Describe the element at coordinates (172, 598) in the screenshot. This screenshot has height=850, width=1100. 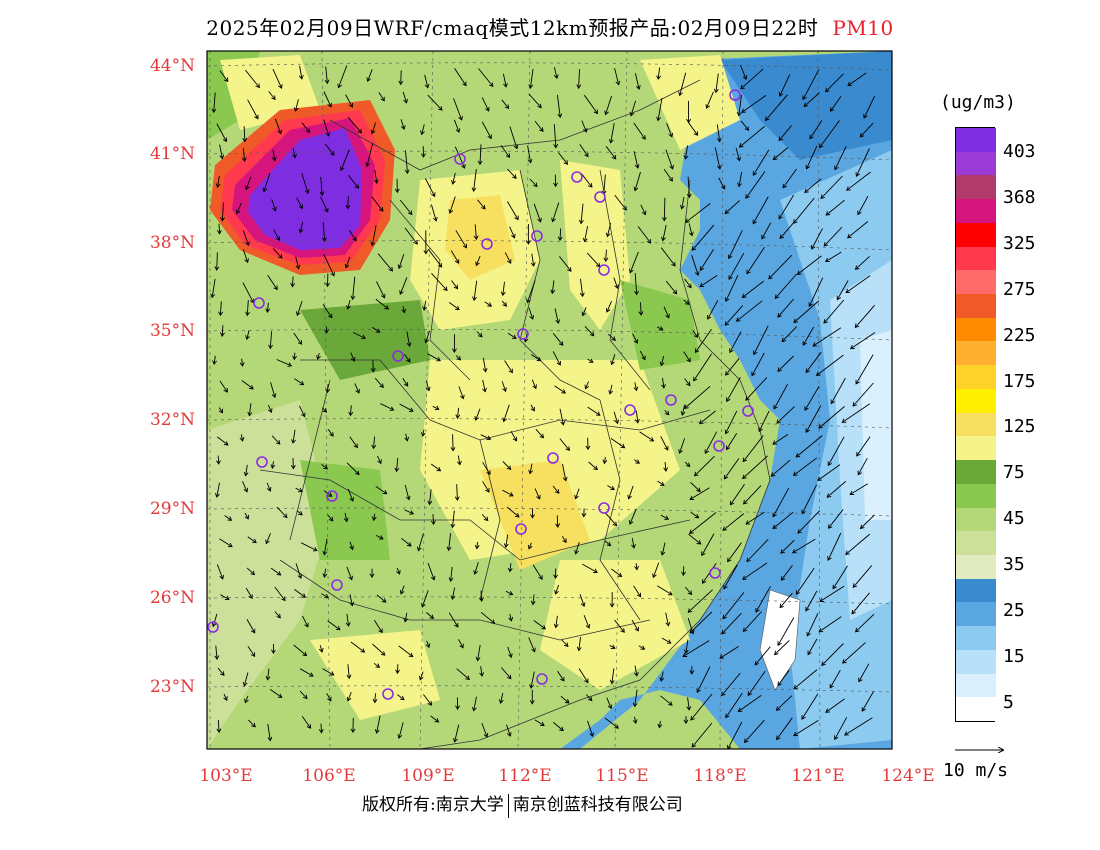
I see `lat-label: 26°N` at that location.